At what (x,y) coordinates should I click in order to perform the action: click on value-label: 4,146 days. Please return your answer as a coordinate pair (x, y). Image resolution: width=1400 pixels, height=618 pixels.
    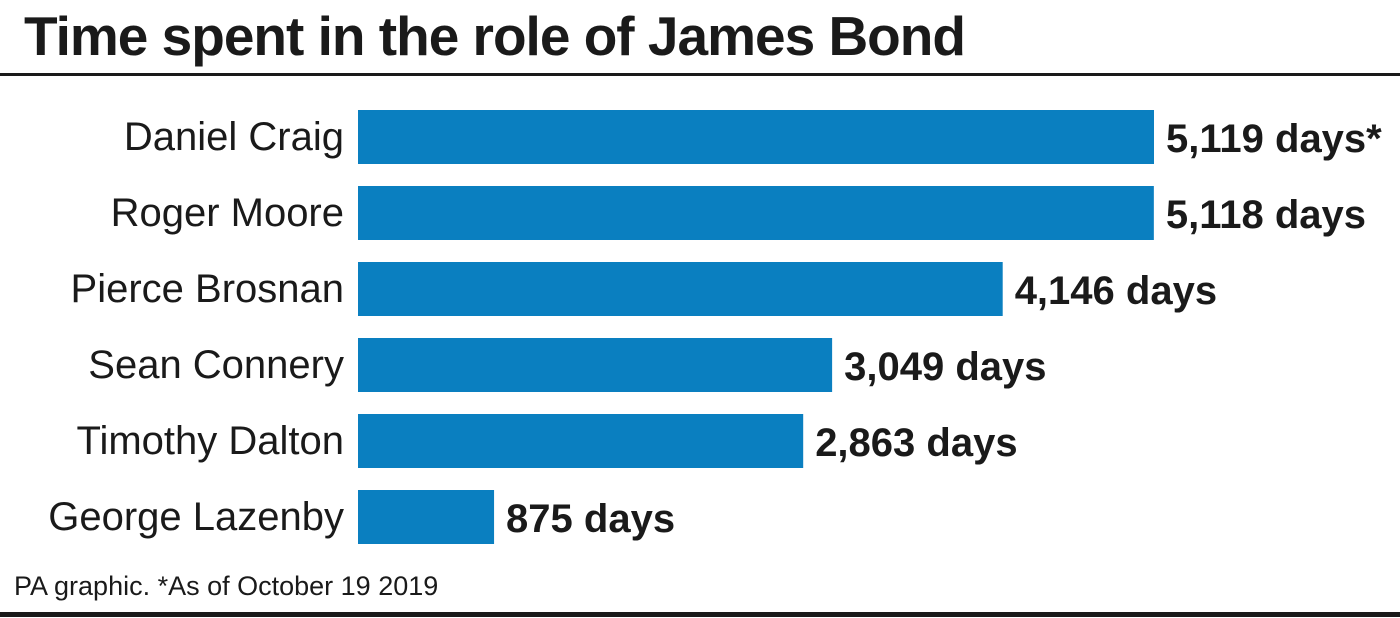
    Looking at the image, I should click on (1116, 291).